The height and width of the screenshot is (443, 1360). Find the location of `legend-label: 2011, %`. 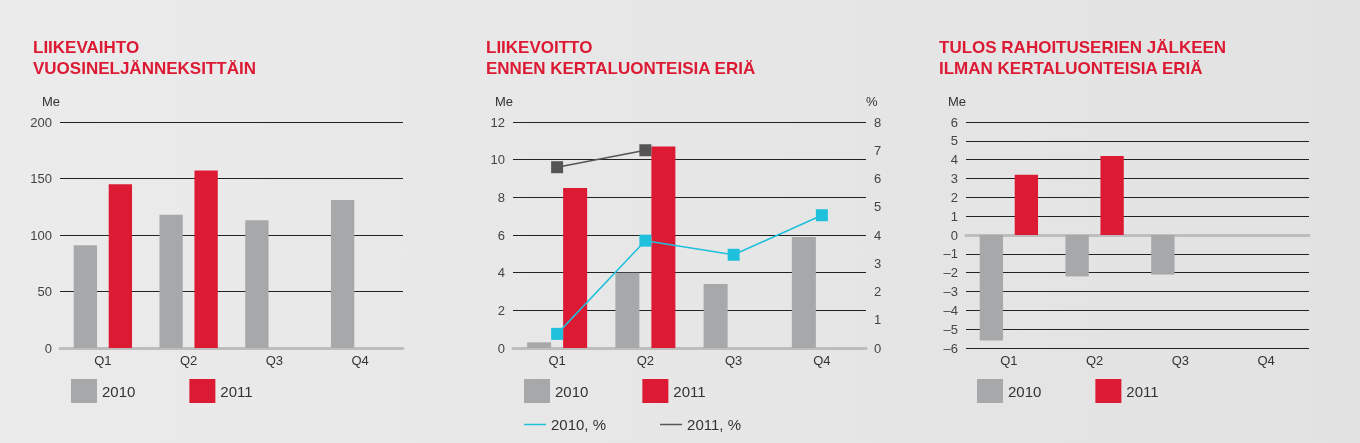

legend-label: 2011, % is located at coordinates (714, 424).